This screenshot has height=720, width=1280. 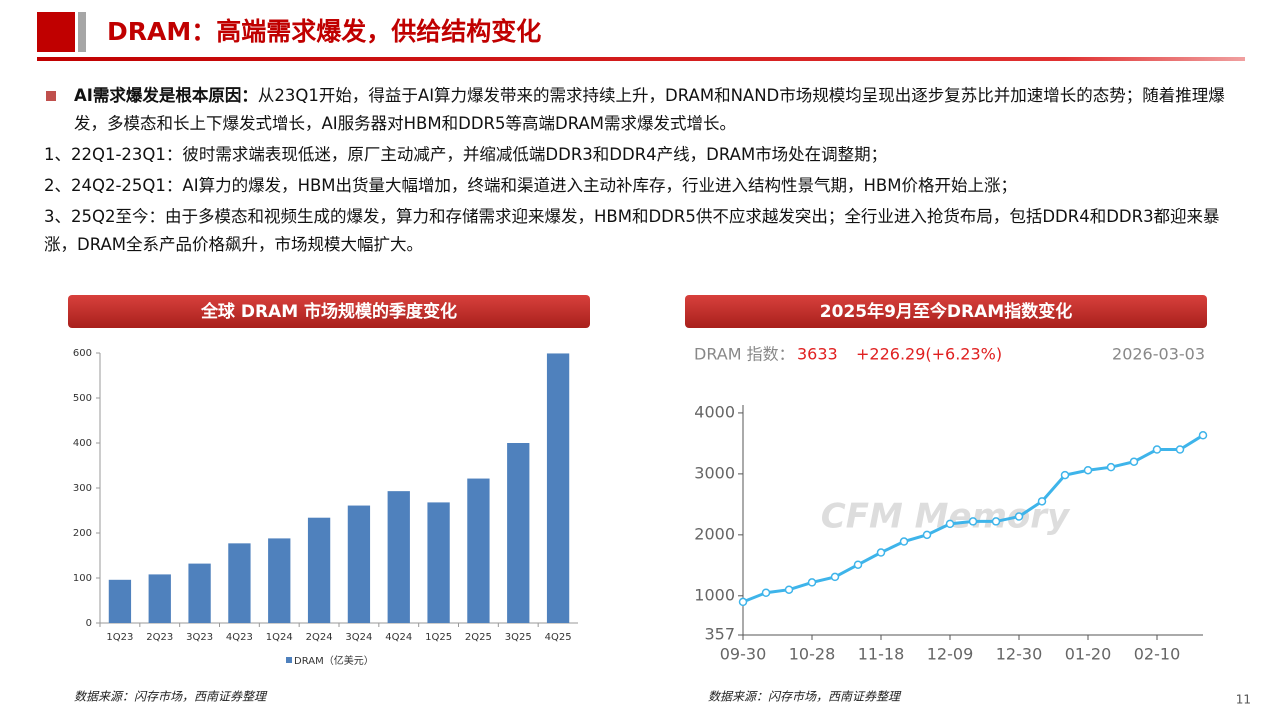 I want to click on legend-swatch, so click(x=289, y=660).